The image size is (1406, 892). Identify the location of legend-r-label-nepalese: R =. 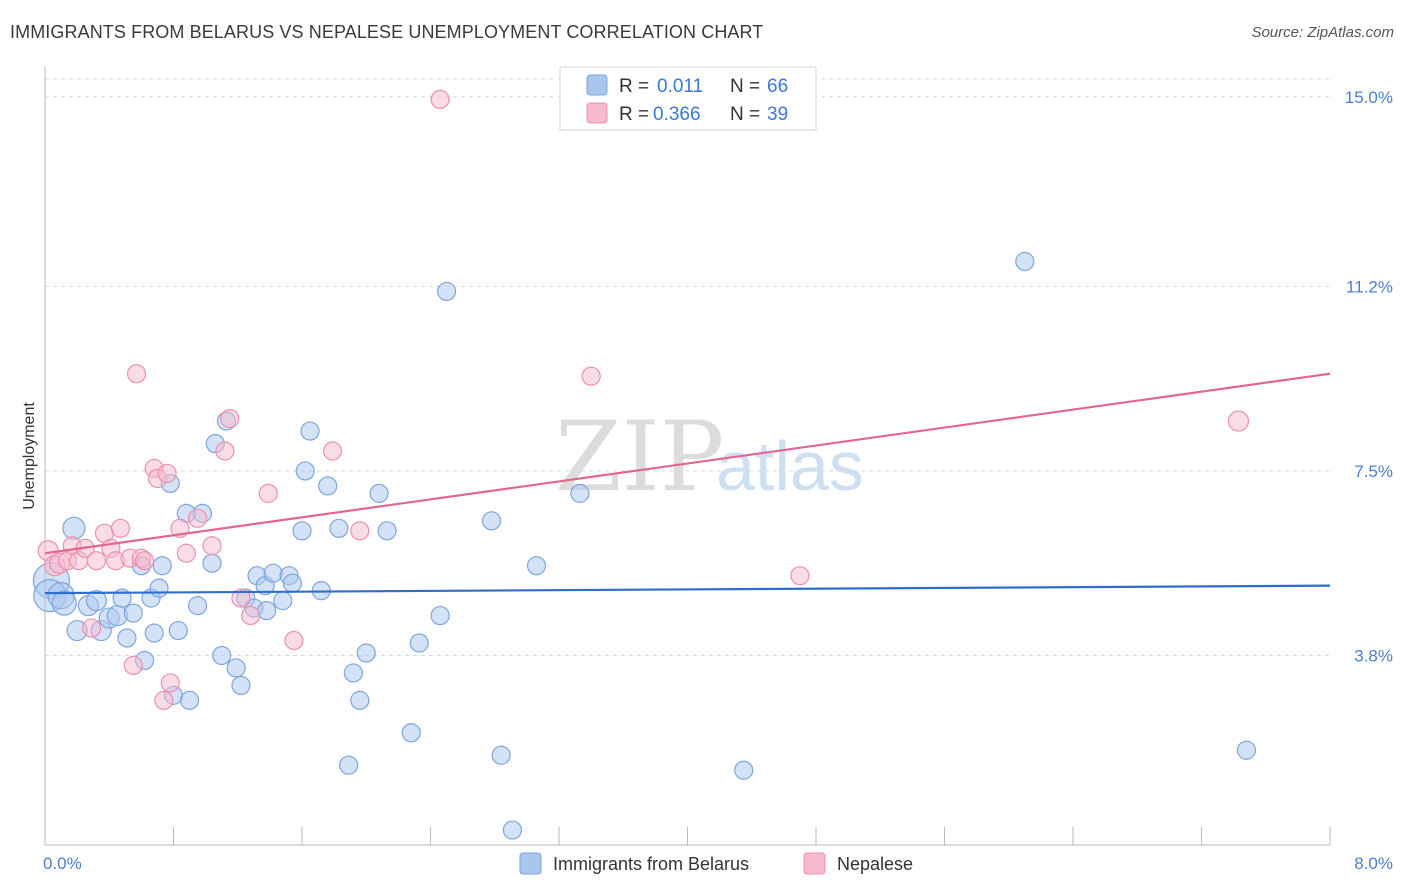
(634, 114).